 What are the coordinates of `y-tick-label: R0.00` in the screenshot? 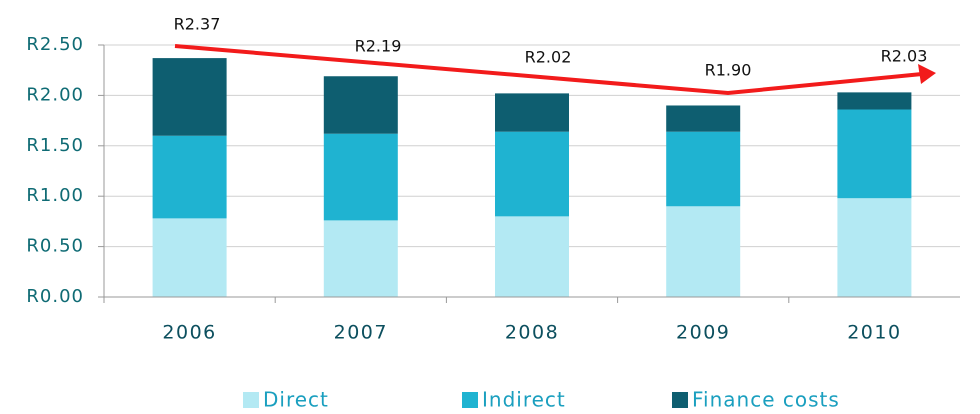 It's located at (55, 296).